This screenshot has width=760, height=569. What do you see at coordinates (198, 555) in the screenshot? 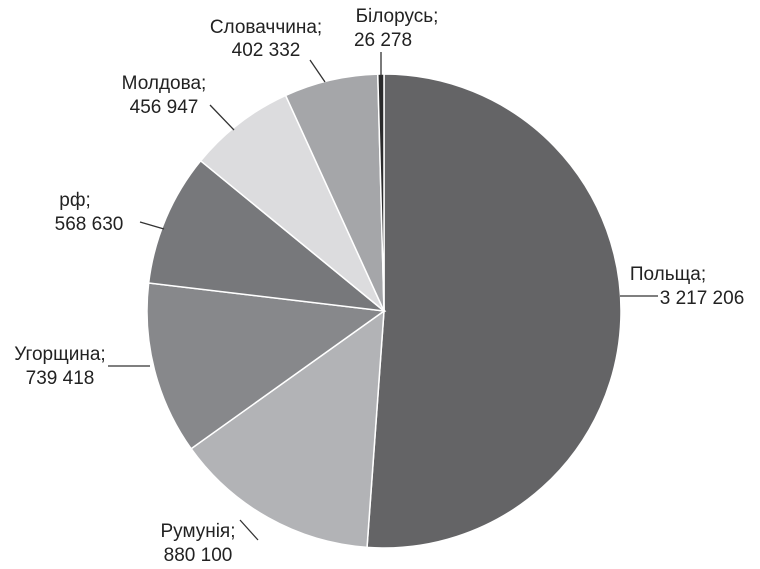
I see `label-rumuniia-value: 880 100` at bounding box center [198, 555].